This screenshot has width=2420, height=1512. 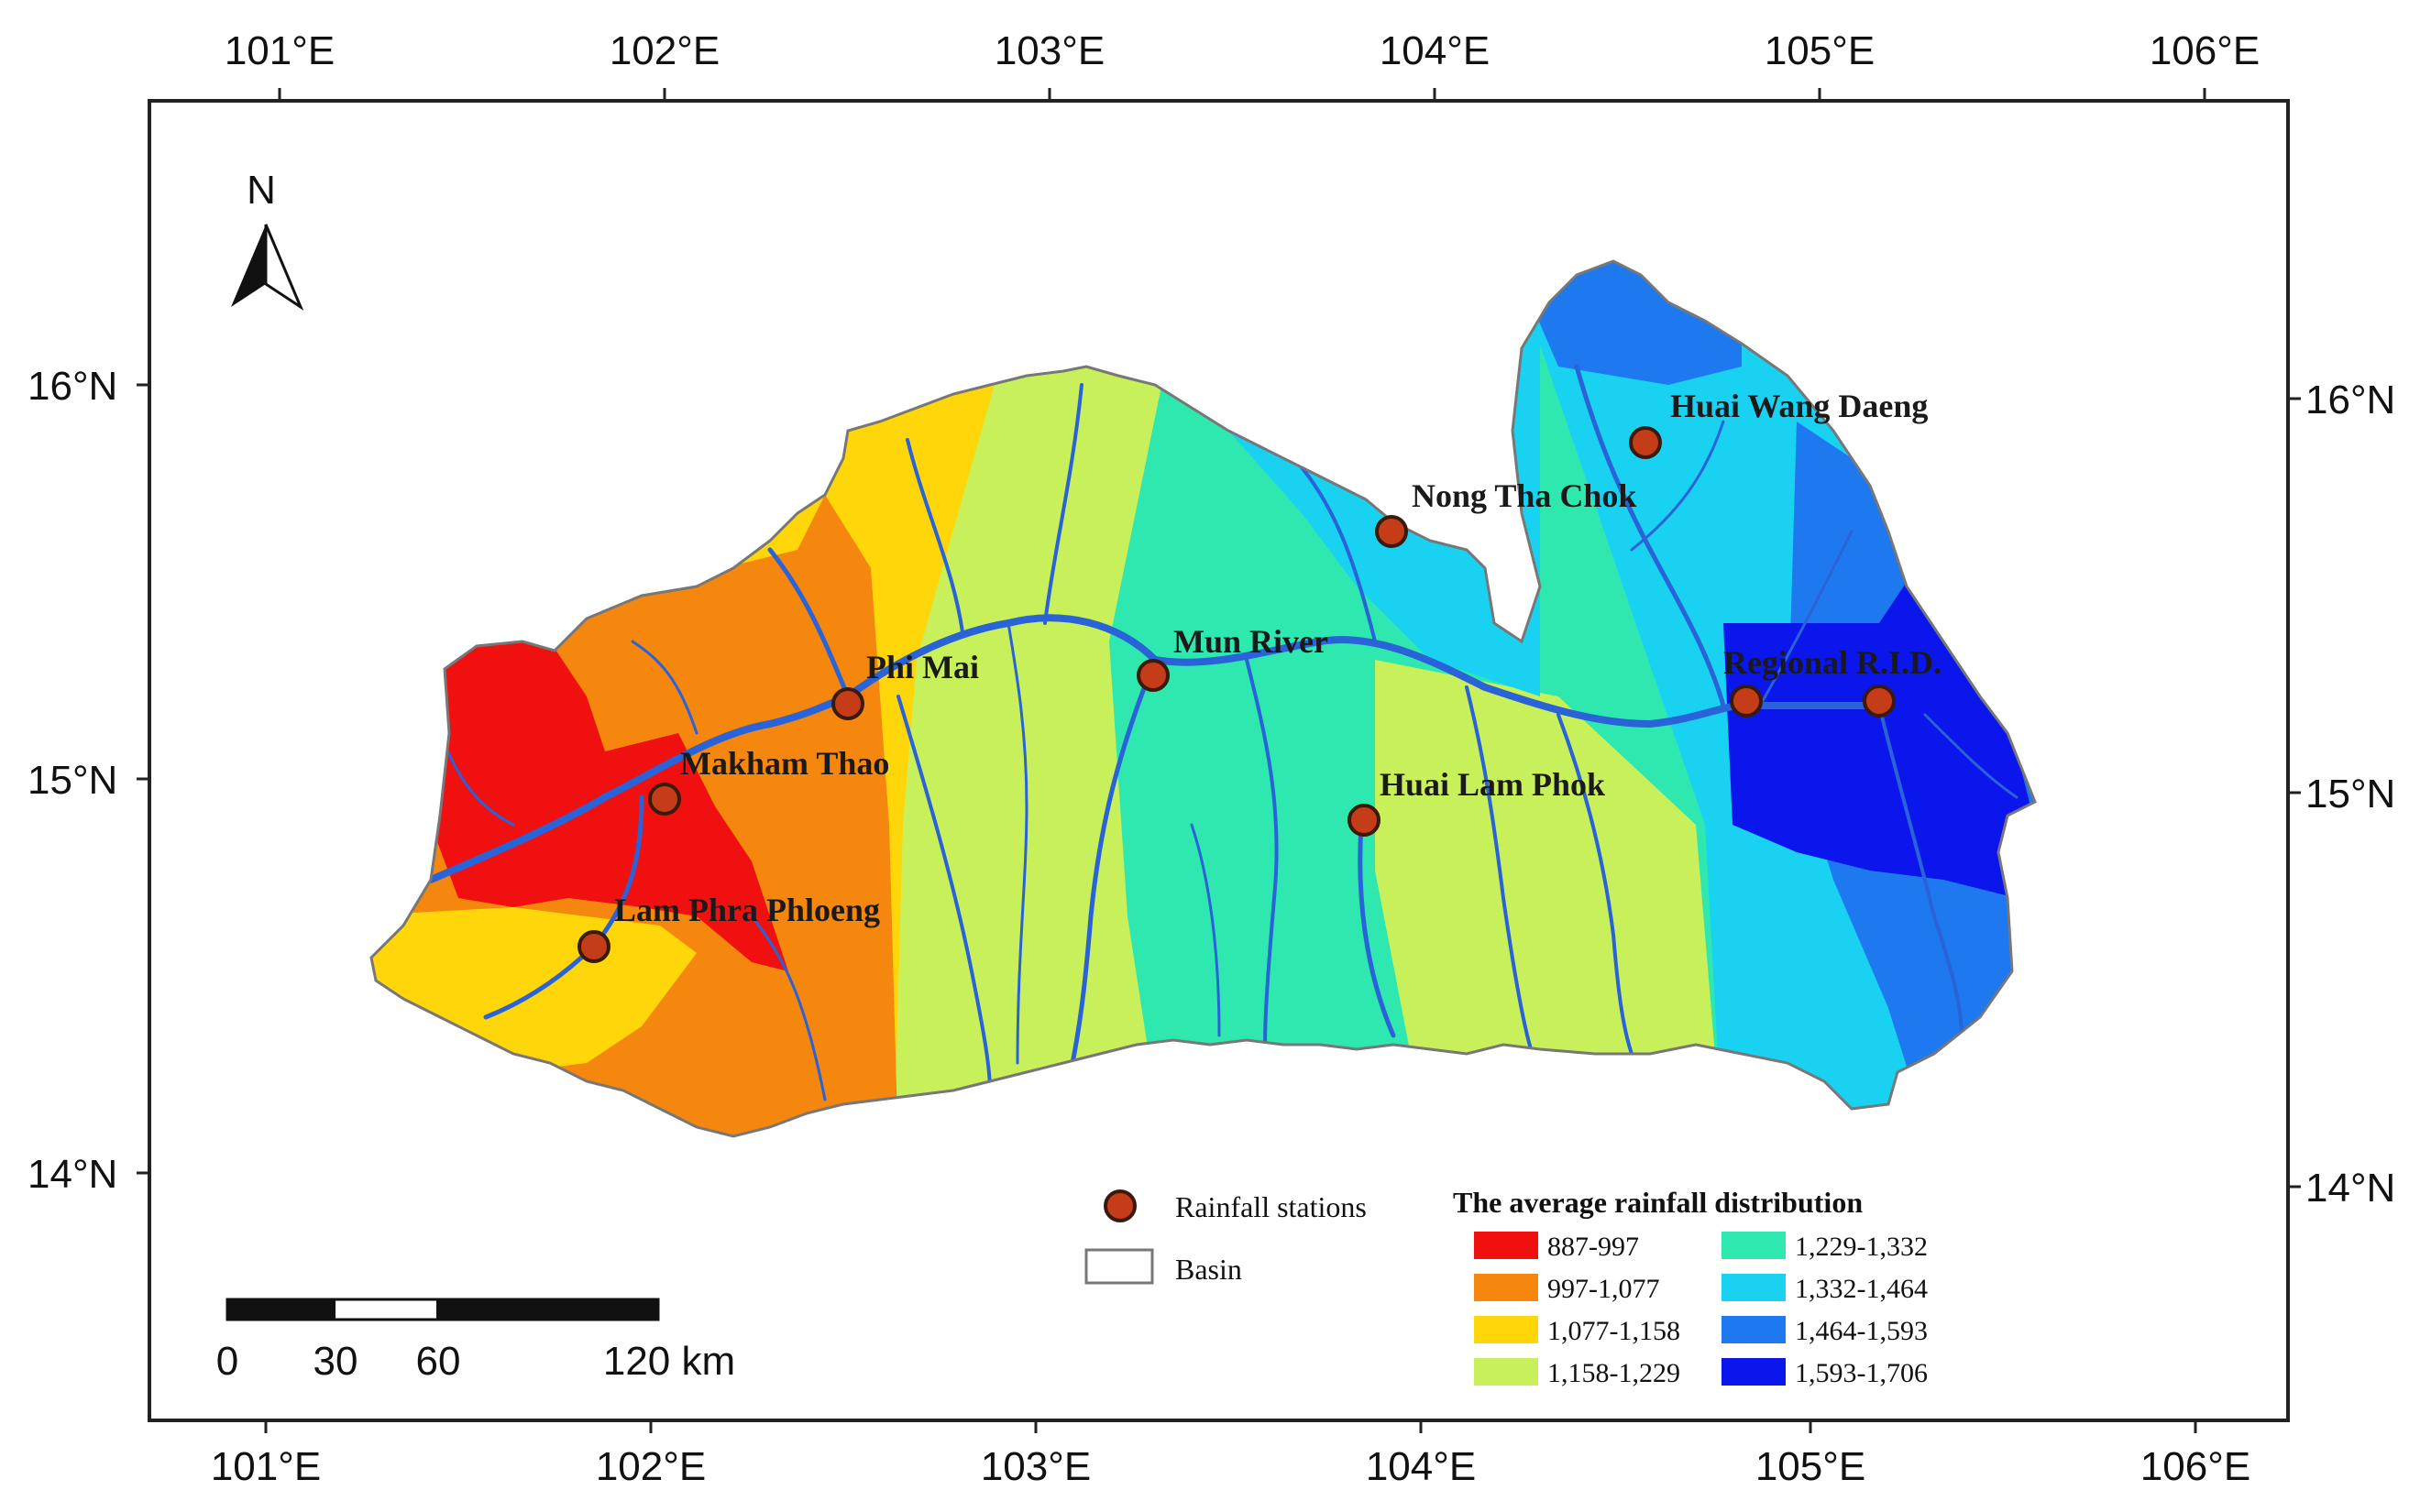 I want to click on lon-label-top: 106°E, so click(x=2205, y=50).